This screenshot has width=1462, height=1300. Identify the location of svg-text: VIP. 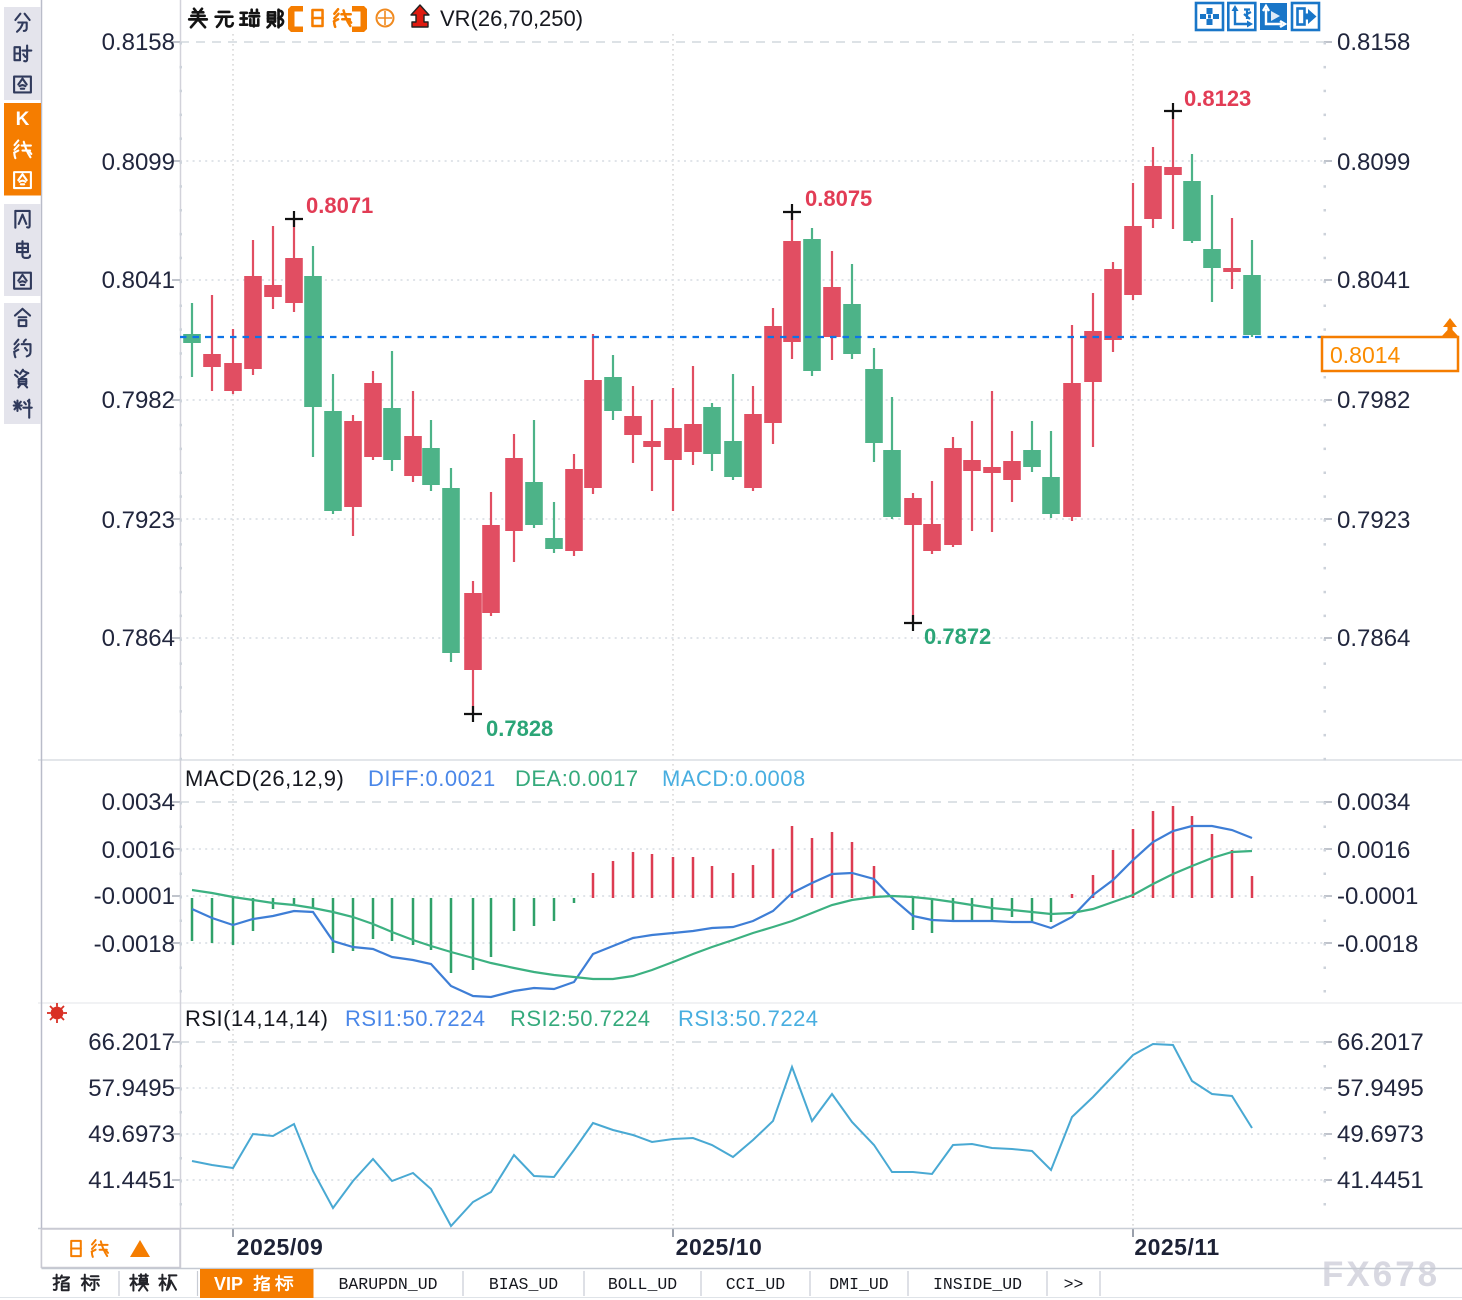
(228, 1284).